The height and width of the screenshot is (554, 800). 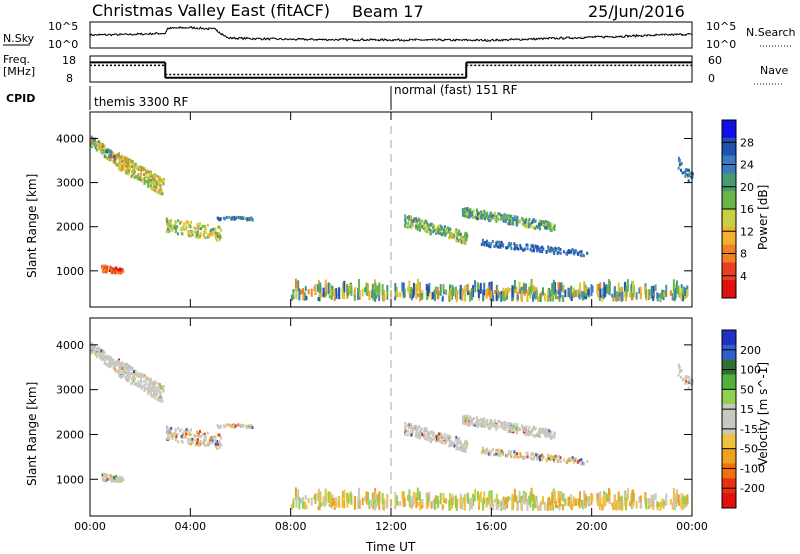 I want to click on nsky-line, so click(x=390, y=34).